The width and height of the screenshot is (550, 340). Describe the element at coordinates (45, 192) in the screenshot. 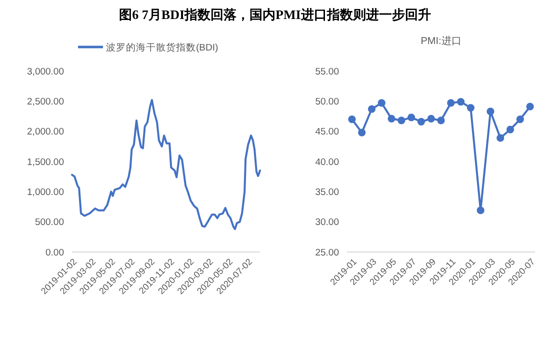

I see `y-tick-label: 1,000.00` at that location.